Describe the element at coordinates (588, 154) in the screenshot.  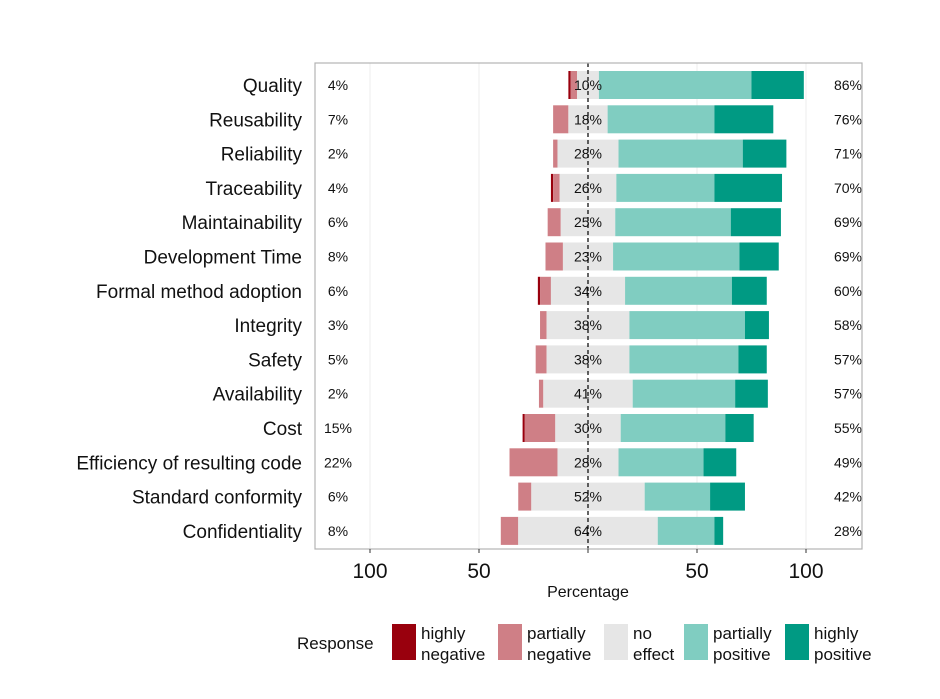
I see `neutral-percent-label: 28%` at that location.